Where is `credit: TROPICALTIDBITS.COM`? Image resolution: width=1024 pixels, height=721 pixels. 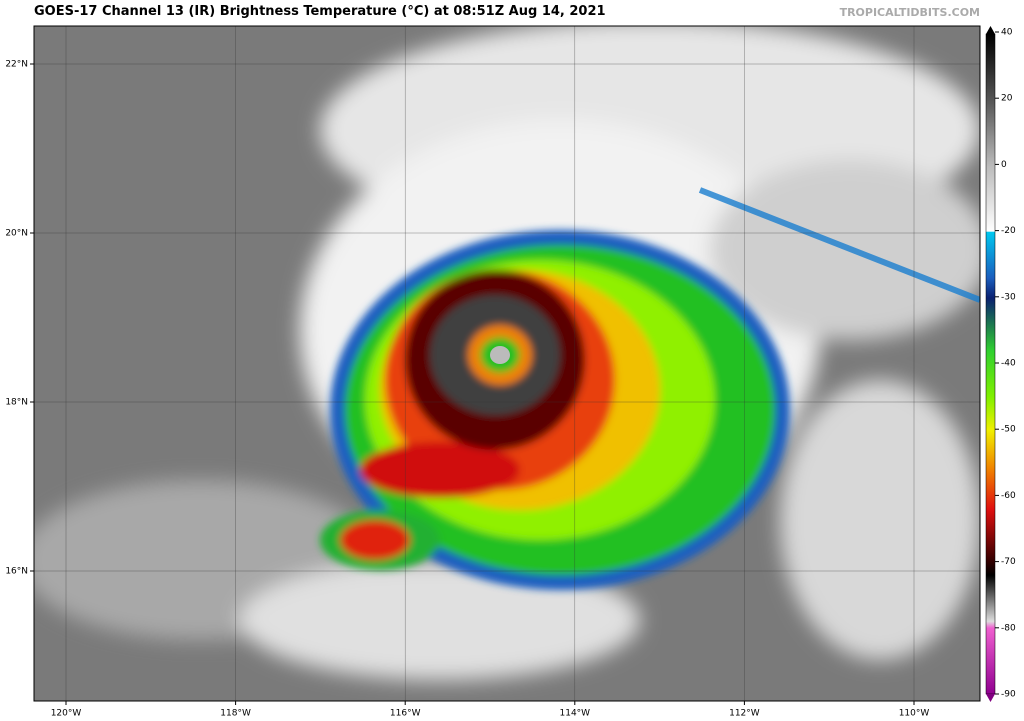
credit: TROPICALTIDBITS.COM is located at coordinates (910, 12).